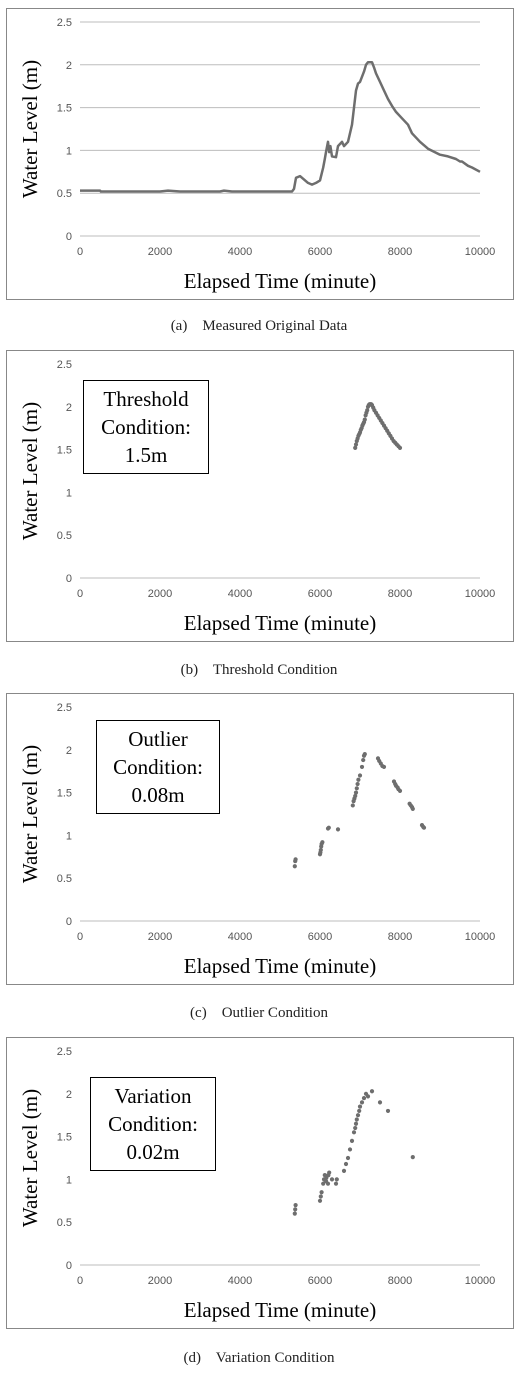  I want to click on annotation-line: 0.08m, so click(158, 795).